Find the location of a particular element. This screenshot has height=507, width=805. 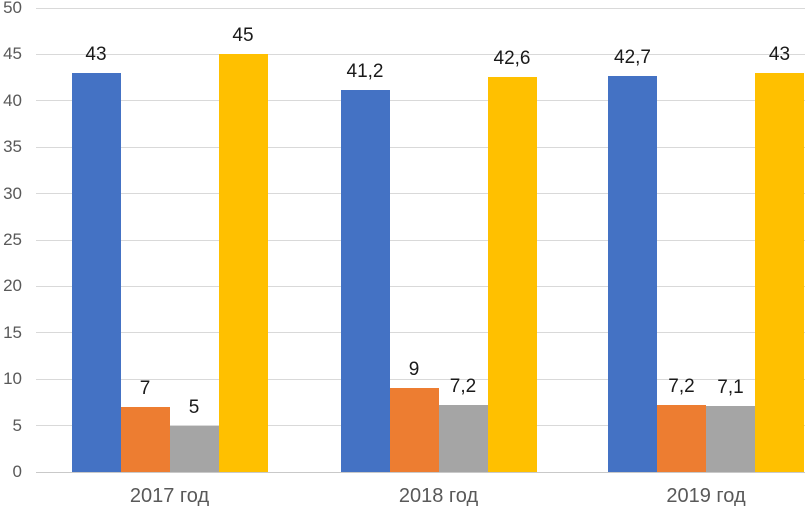

y-axis-tick-label: 50 is located at coordinates (12, 9).